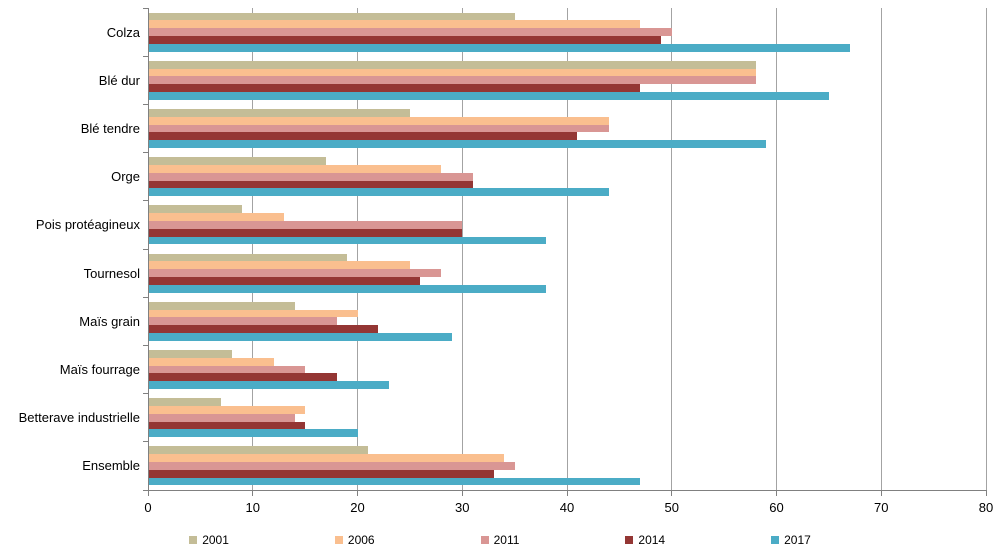 The image size is (1000, 558). I want to click on category-label: Orge, so click(125, 177).